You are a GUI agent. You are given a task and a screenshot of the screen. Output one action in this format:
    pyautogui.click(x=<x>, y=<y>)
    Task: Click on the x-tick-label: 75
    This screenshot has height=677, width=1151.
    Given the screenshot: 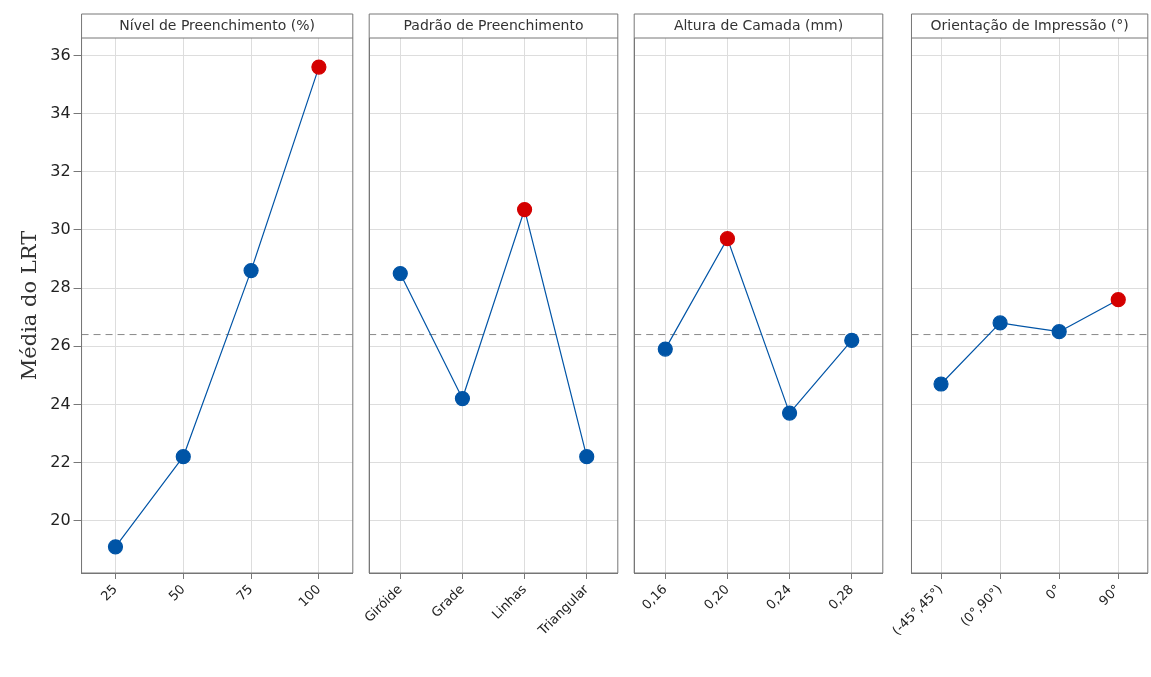 What is the action you would take?
    pyautogui.click(x=244, y=592)
    